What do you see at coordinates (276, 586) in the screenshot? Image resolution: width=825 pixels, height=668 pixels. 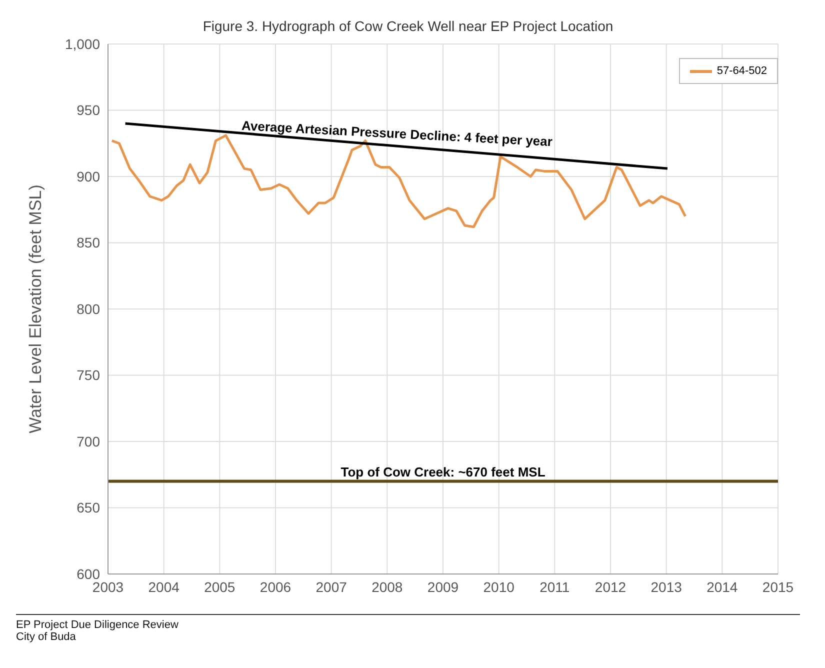 I see `x-tick-label: 2006` at bounding box center [276, 586].